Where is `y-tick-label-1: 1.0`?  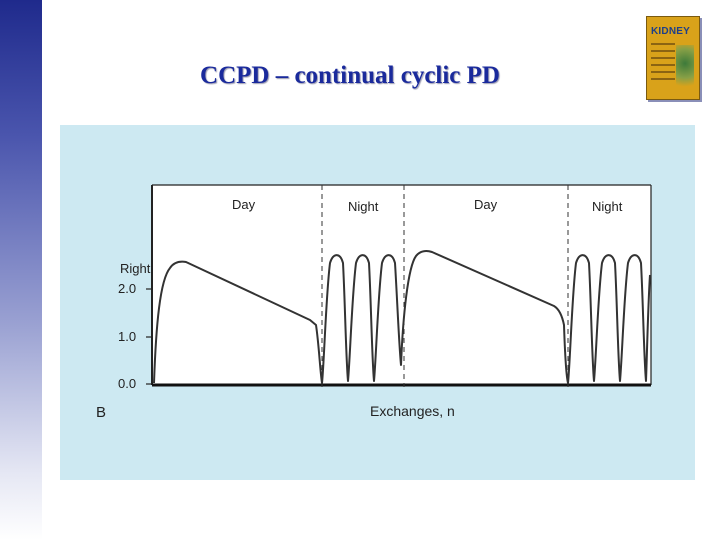
y-tick-label-1: 1.0 is located at coordinates (127, 336).